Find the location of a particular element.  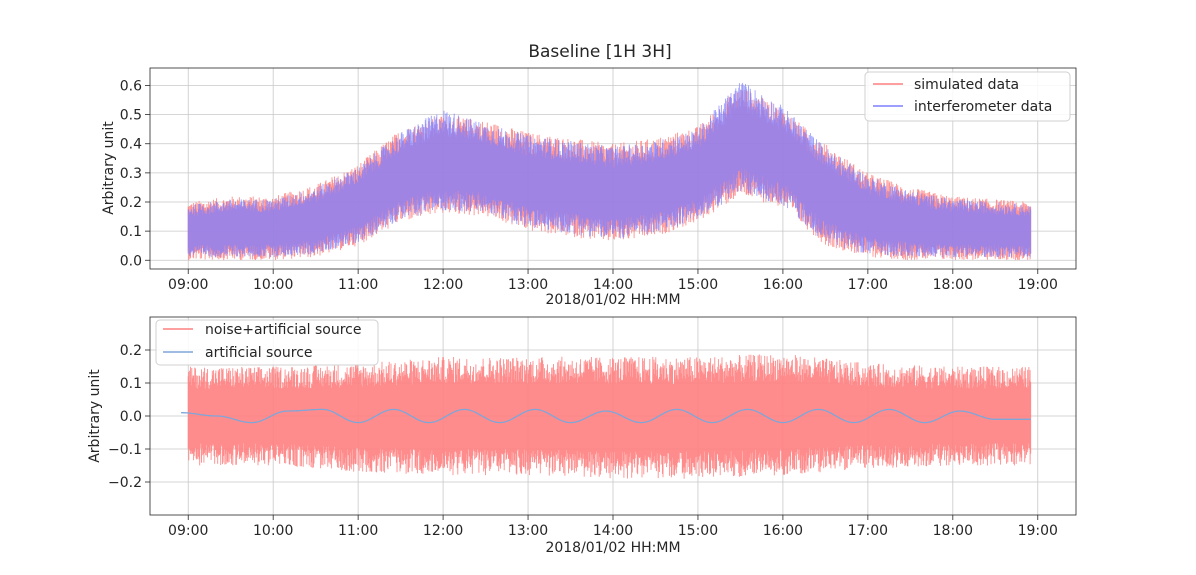

bot-x-tick-label: 13:00 is located at coordinates (528, 531).